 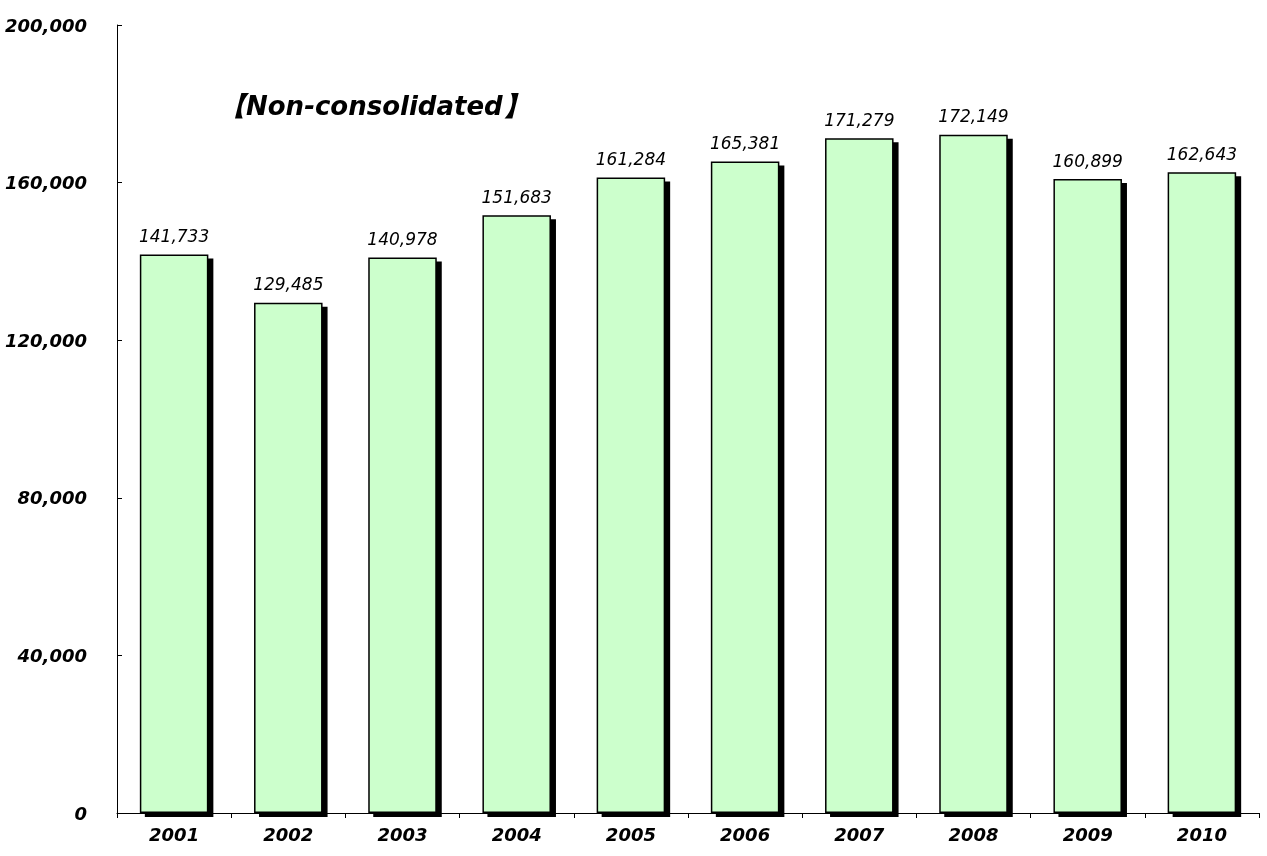 What do you see at coordinates (288, 284) in the screenshot?
I see `data-label: 129,485` at bounding box center [288, 284].